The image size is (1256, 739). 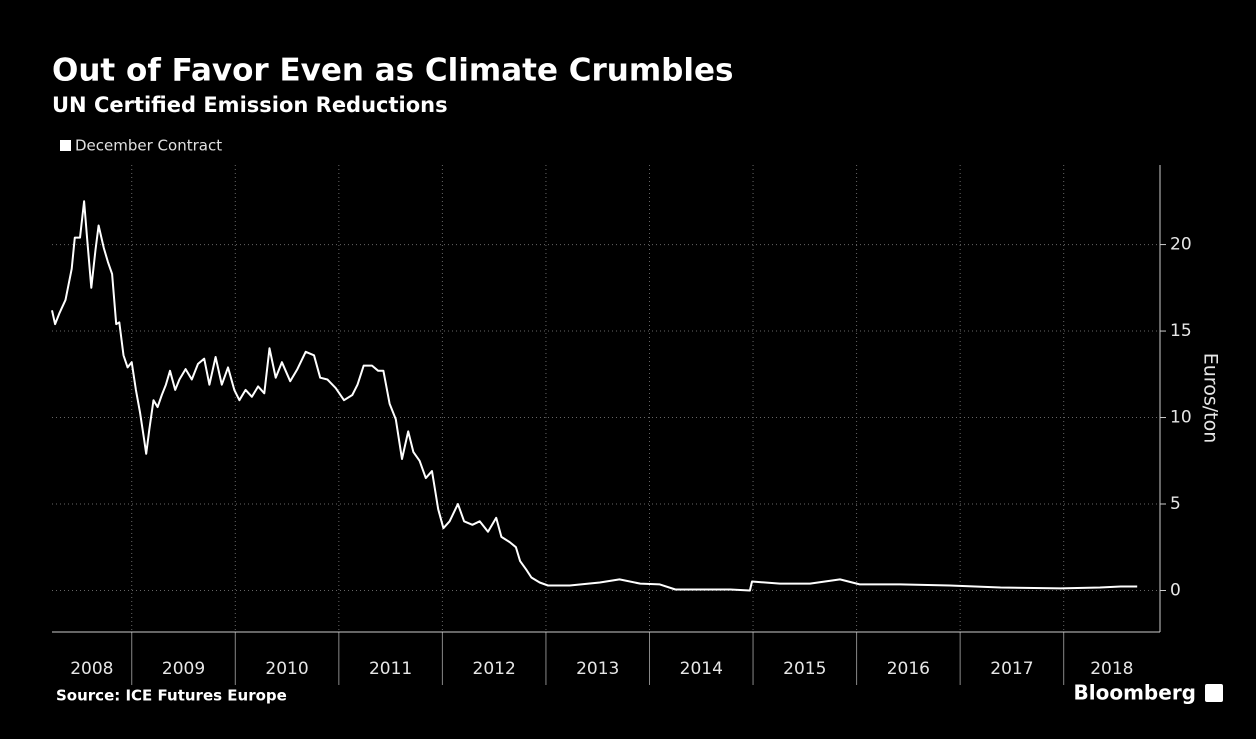 I want to click on brand: Bloomberg, so click(x=1135, y=693).